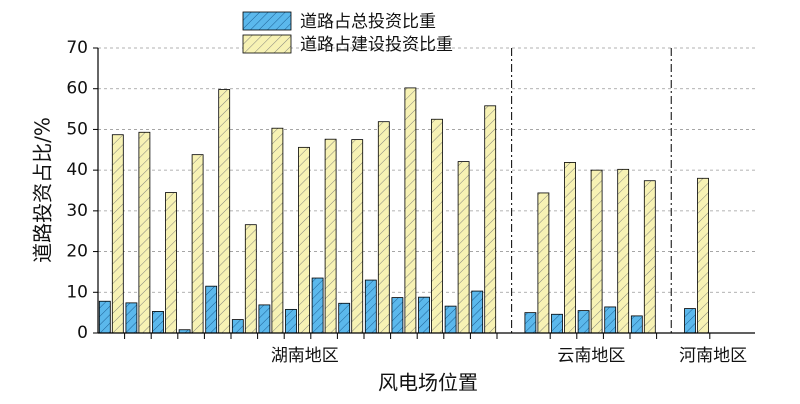 The image size is (800, 404). What do you see at coordinates (305, 356) in the screenshot?
I see `group-label: 湖南地区` at bounding box center [305, 356].